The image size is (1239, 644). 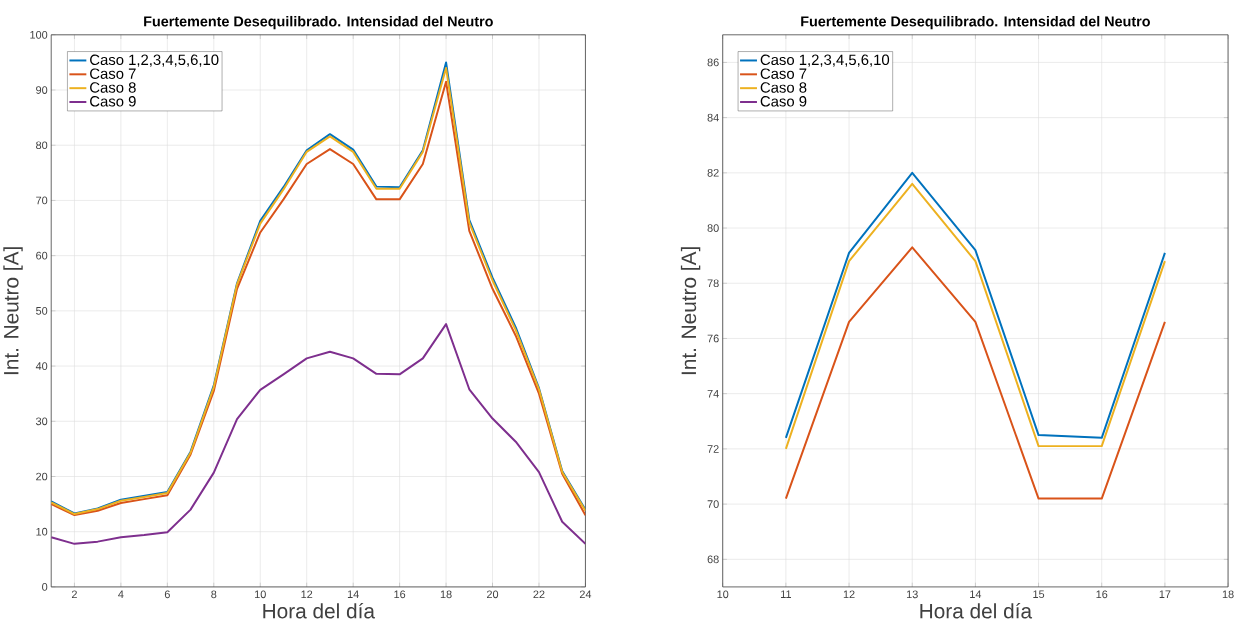 I want to click on x-tick-label: 6, so click(x=167, y=594).